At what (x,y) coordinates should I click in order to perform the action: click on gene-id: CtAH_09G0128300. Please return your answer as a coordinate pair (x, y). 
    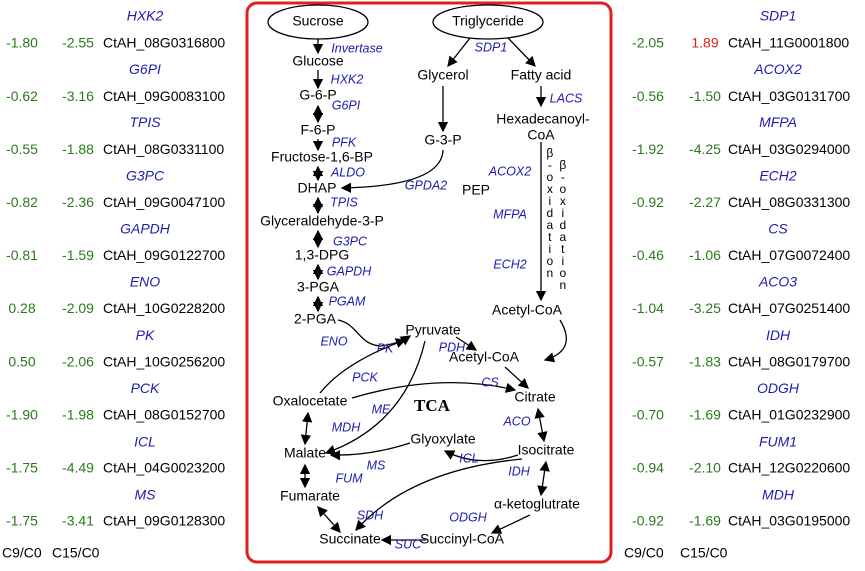
    Looking at the image, I should click on (164, 521).